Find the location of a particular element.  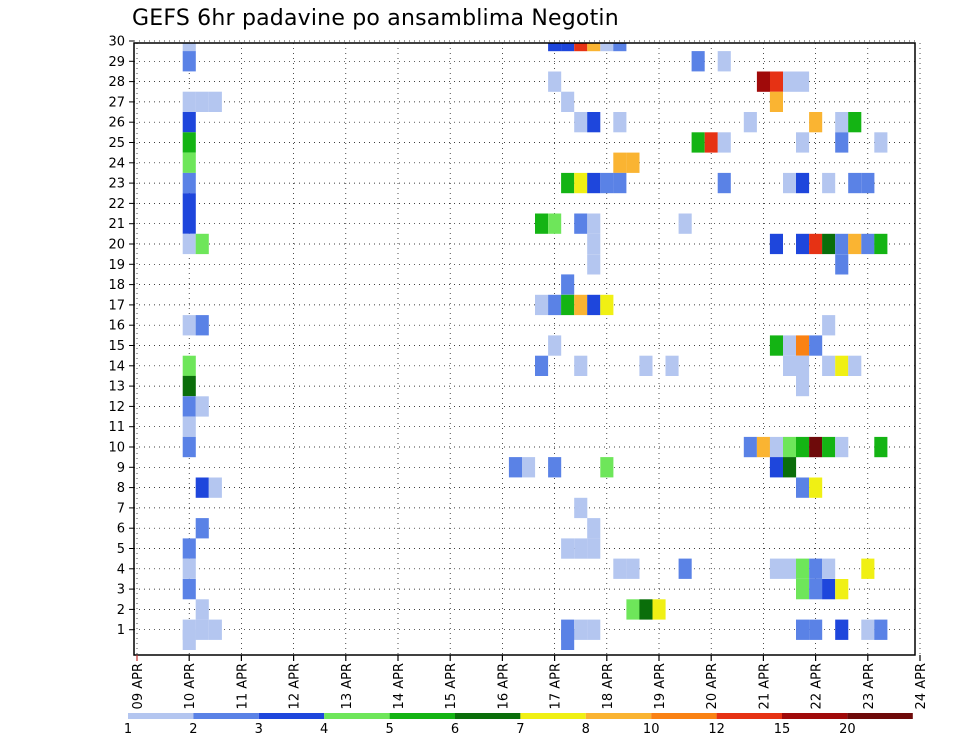

y-tick-label: 1 is located at coordinates (121, 630).